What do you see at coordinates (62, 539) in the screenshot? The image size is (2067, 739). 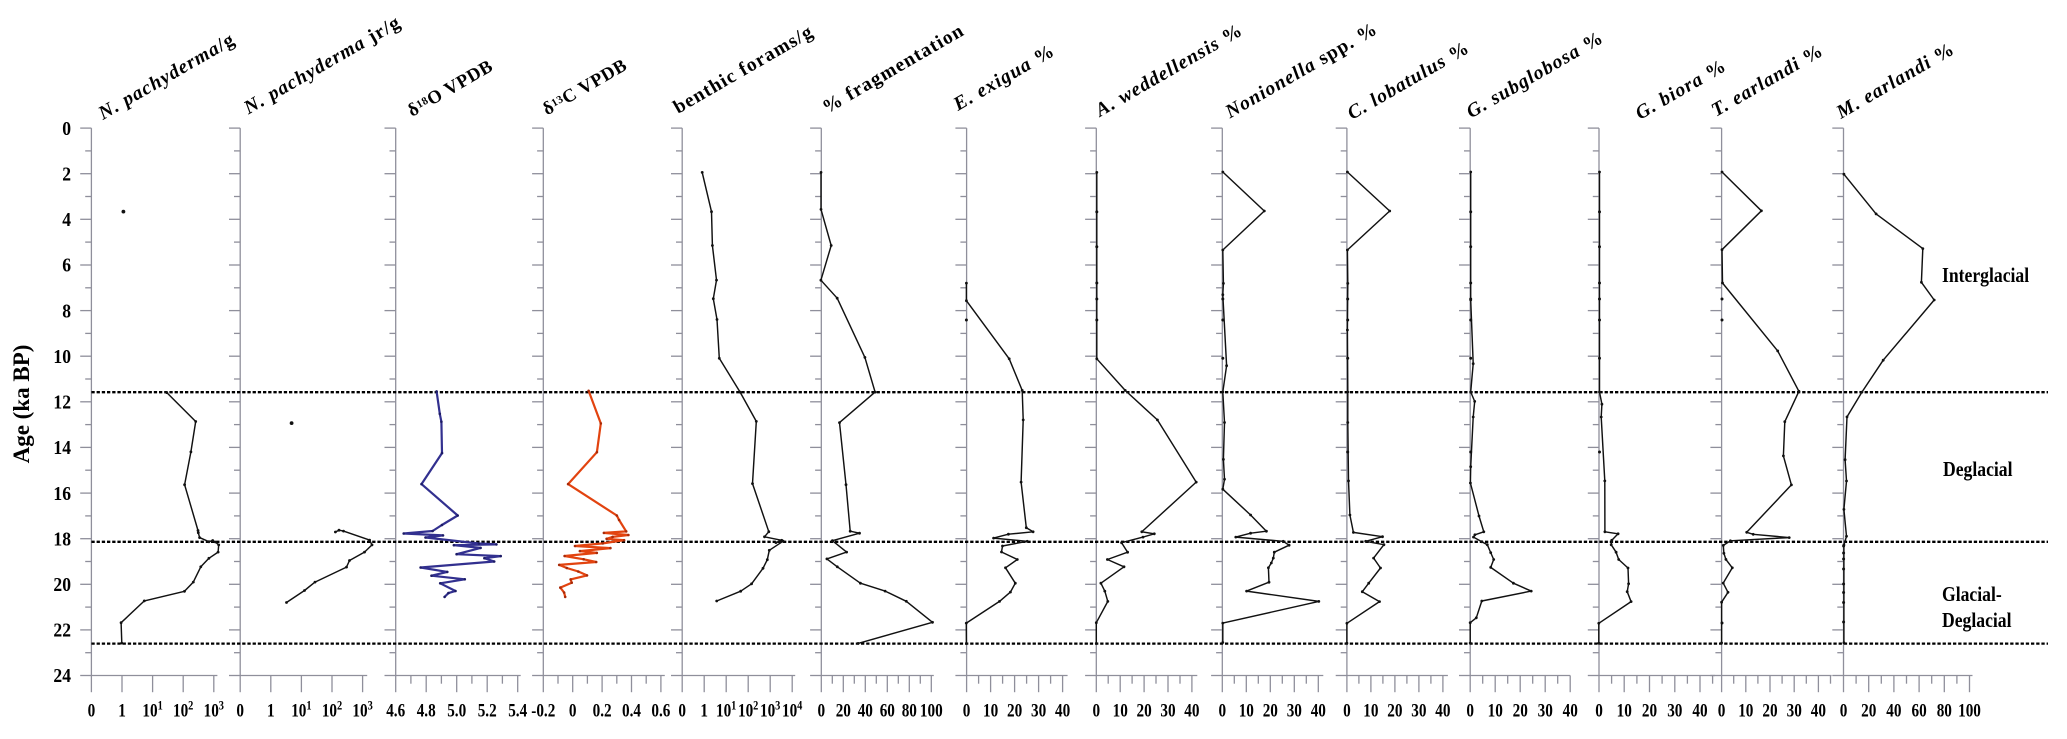 I see `svg-text: 18` at bounding box center [62, 539].